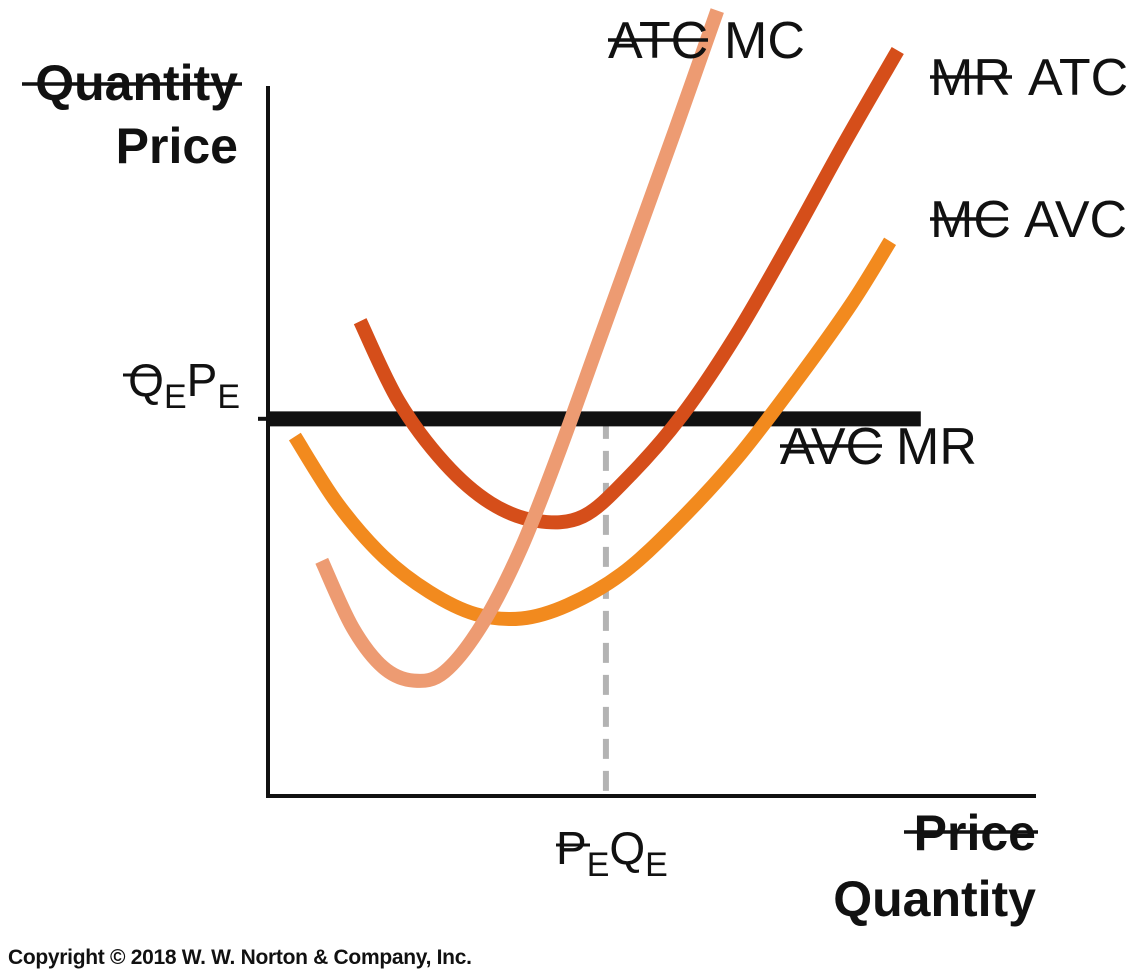  What do you see at coordinates (146, 380) in the screenshot?
I see `price-label-struck: Q` at bounding box center [146, 380].